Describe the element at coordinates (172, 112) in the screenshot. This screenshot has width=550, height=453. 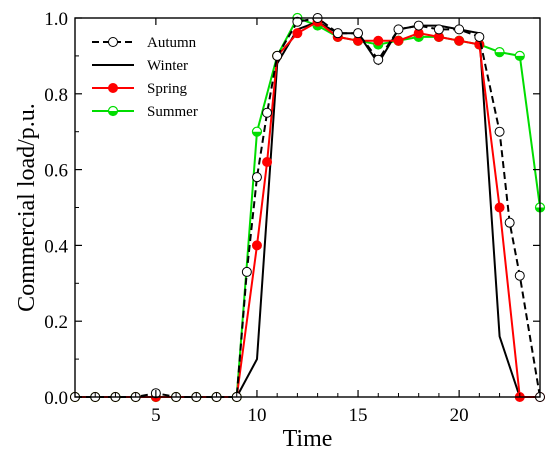
I see `legend-label-summer: Summer` at that location.